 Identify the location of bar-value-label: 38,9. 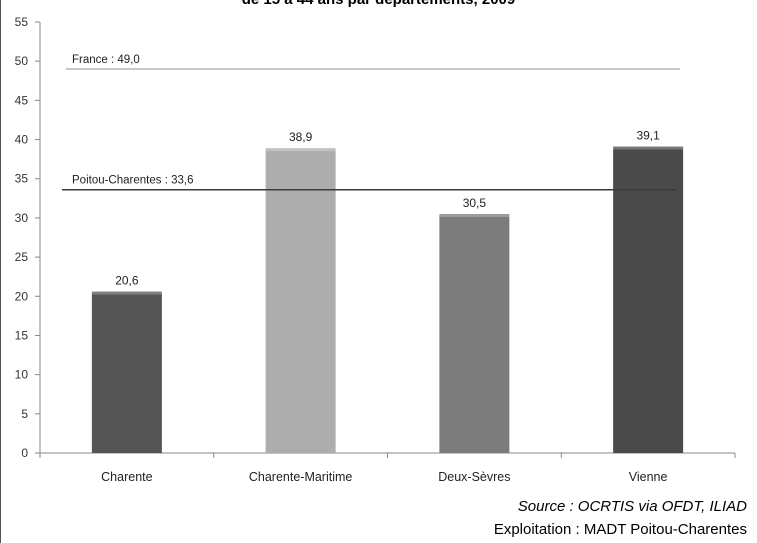
(301, 137).